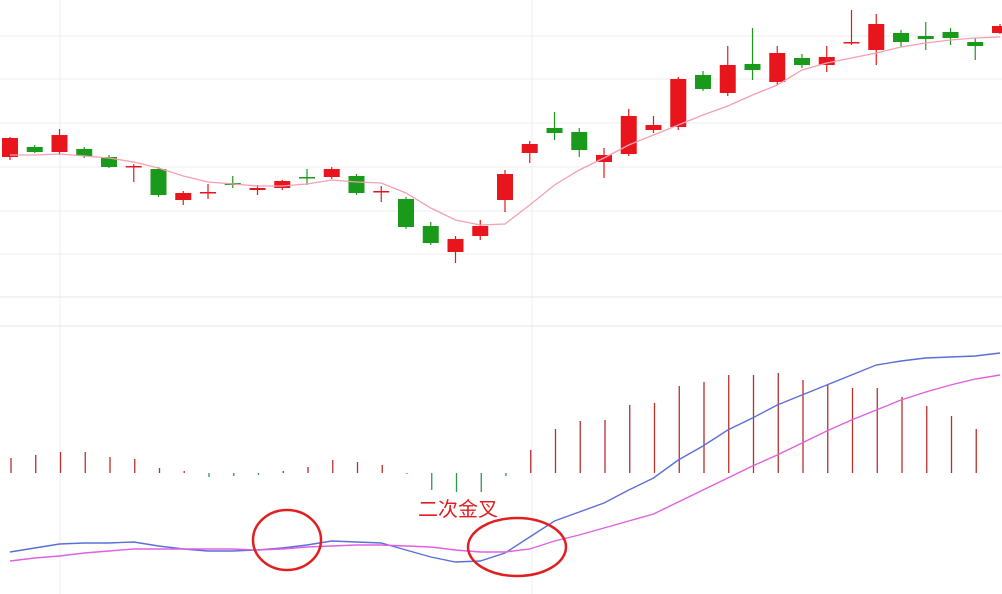 This screenshot has height=594, width=1002. Describe the element at coordinates (458, 509) in the screenshot. I see `annotation: 二次金叉` at that location.